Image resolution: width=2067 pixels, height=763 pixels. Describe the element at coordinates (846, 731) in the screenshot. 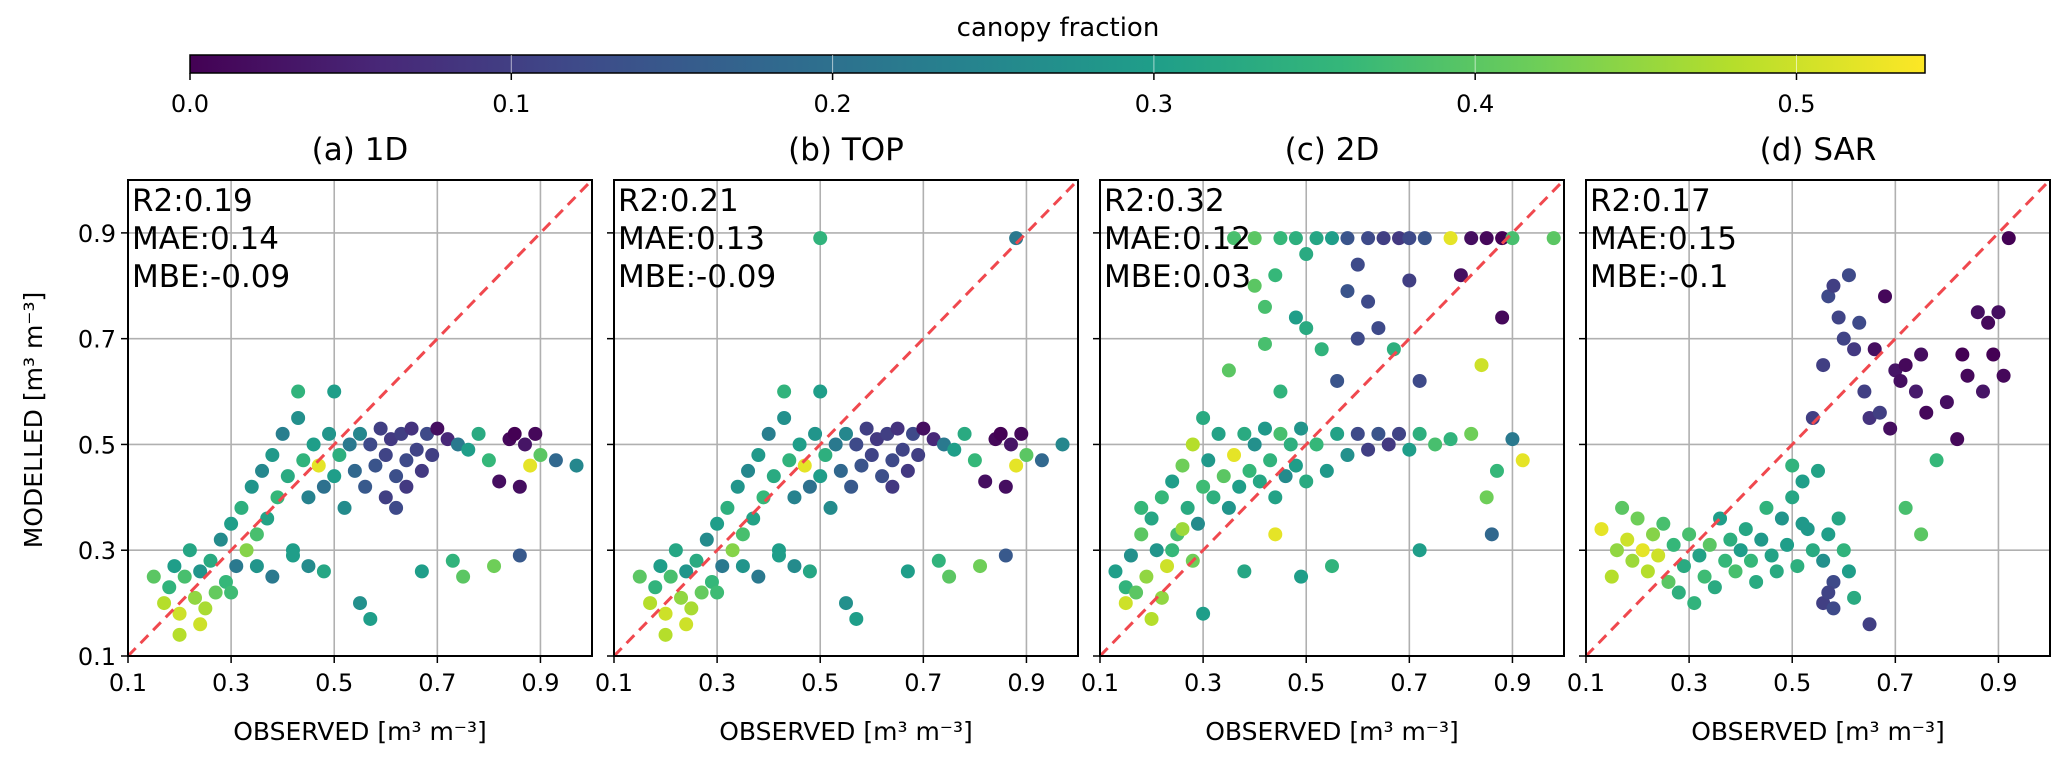

I see `x-axis-label: OBSERVED [m³ m⁻³]` at that location.